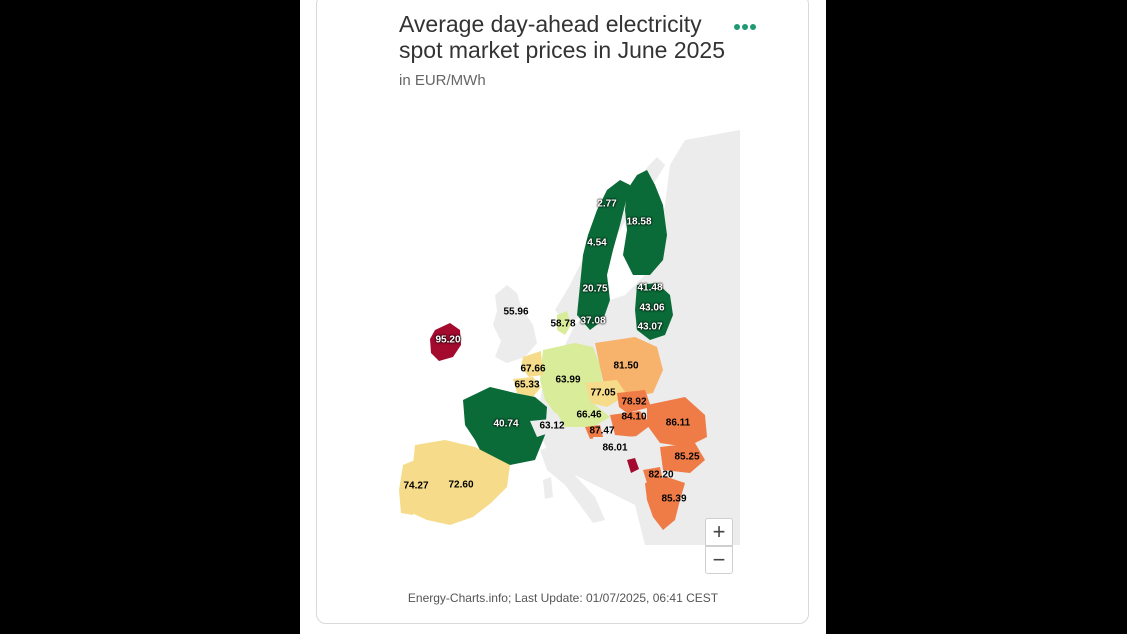 The image size is (1127, 634). I want to click on region-austria, so click(582, 416).